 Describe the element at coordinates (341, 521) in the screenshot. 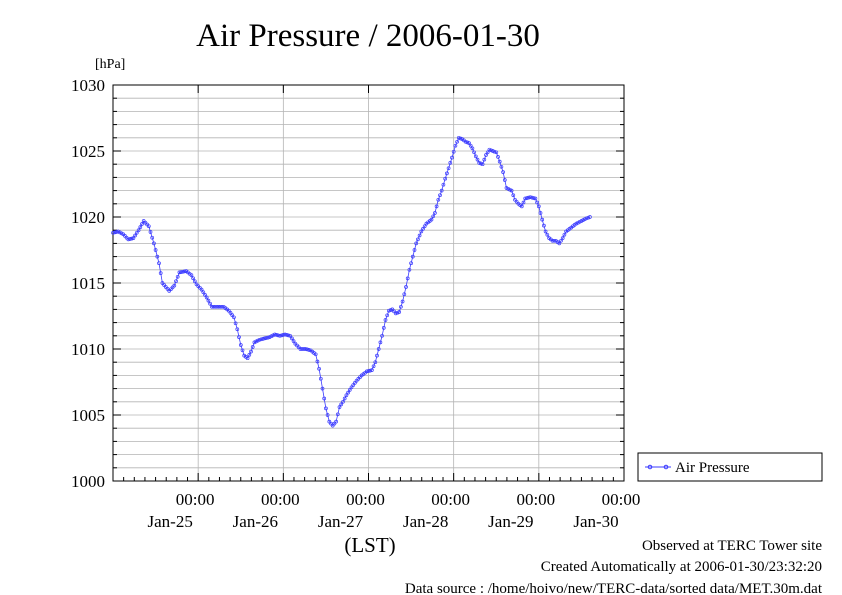

I see `x-tick-date-label: Jan-27` at that location.